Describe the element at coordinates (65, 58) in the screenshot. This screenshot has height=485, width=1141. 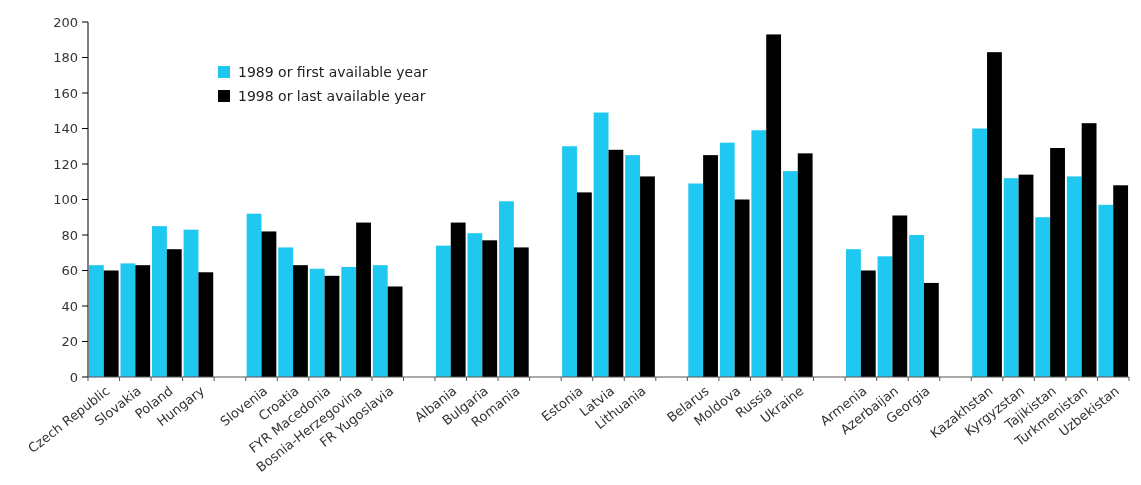
I see `y-tick-label: 180` at that location.